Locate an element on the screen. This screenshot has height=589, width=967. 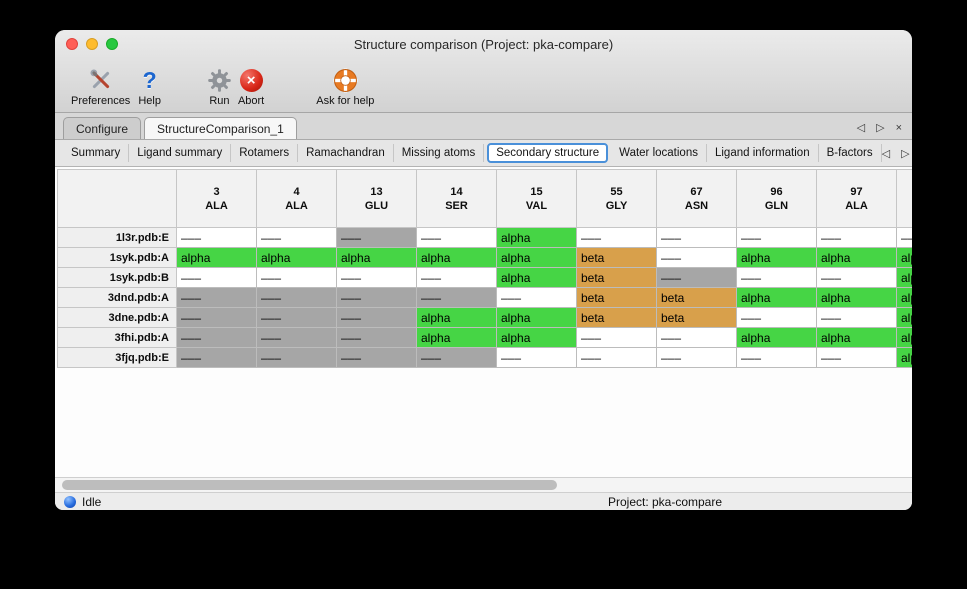
ask-for-help-button: Ask for help is located at coordinates (345, 86).